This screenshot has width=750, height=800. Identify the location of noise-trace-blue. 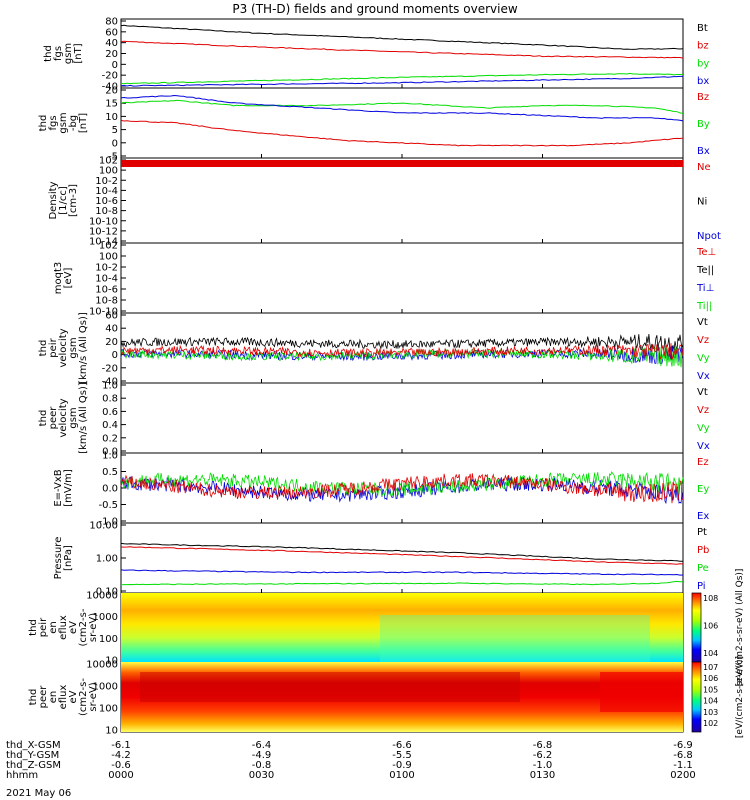
(402, 355).